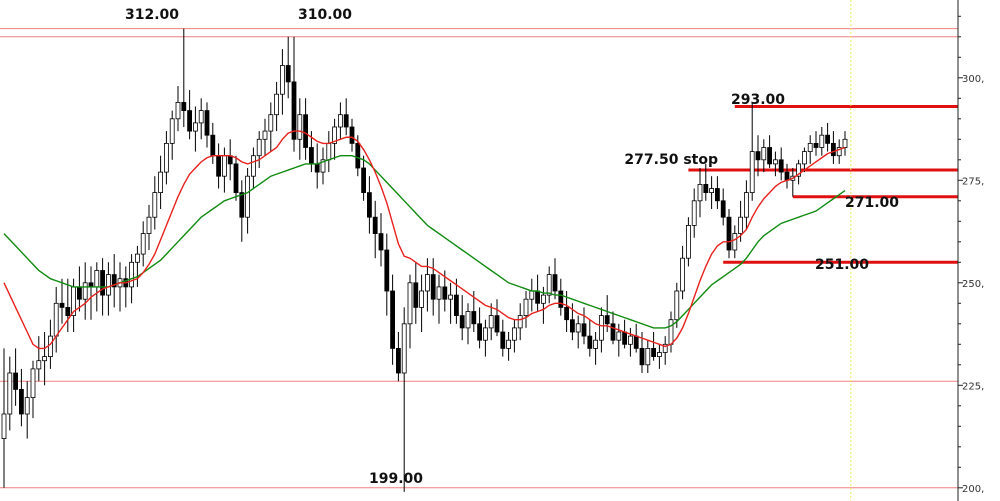 Image resolution: width=1000 pixels, height=501 pixels. Describe the element at coordinates (973, 284) in the screenshot. I see `axis-tick-label-2: 250,` at that location.